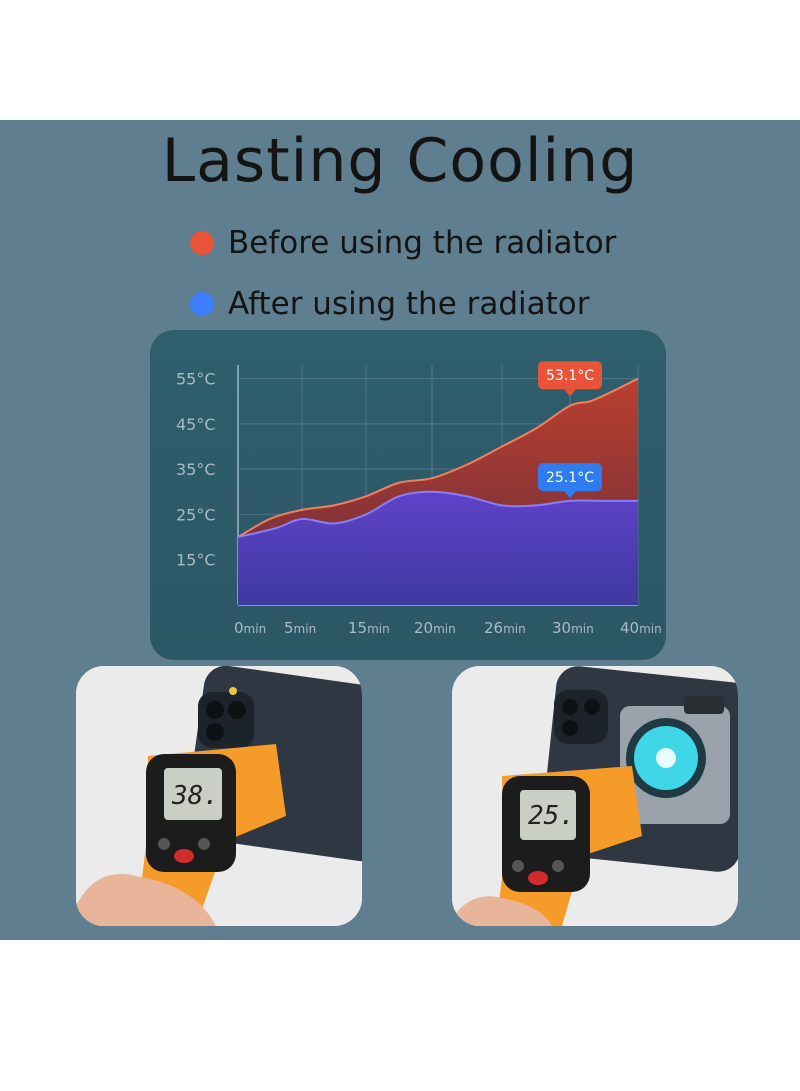 The width and height of the screenshot is (800, 1091). Describe the element at coordinates (181, 835) in the screenshot. I see `thermometer-gun-illustration: 38.` at that location.